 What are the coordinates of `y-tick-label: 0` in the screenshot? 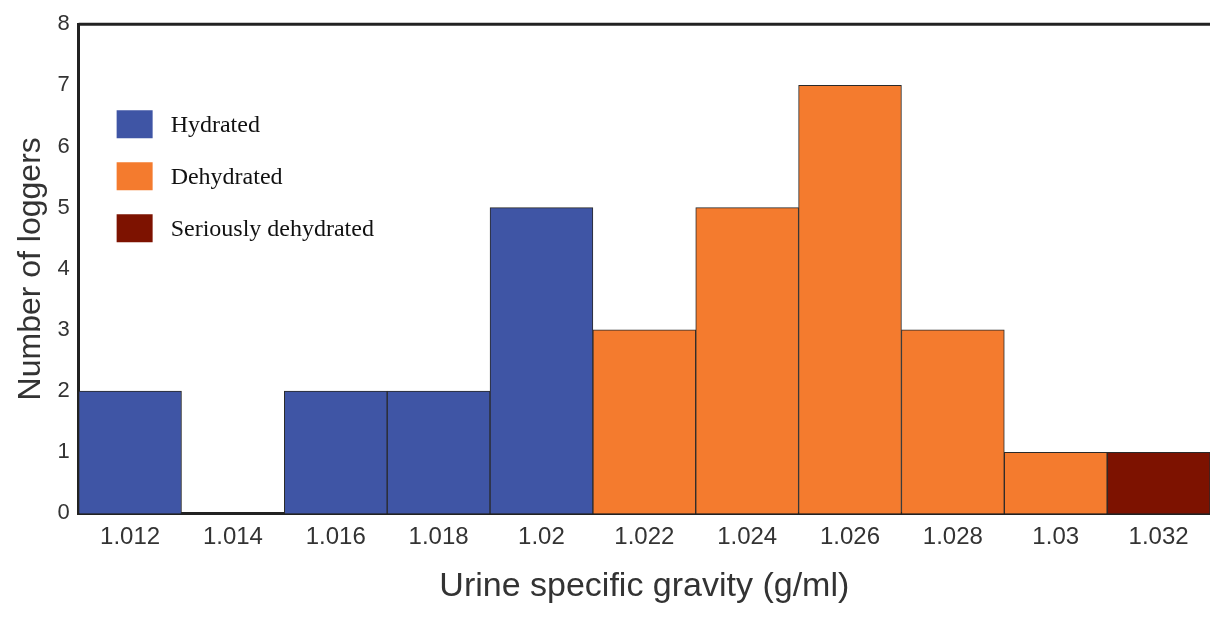 It's located at (63, 512).